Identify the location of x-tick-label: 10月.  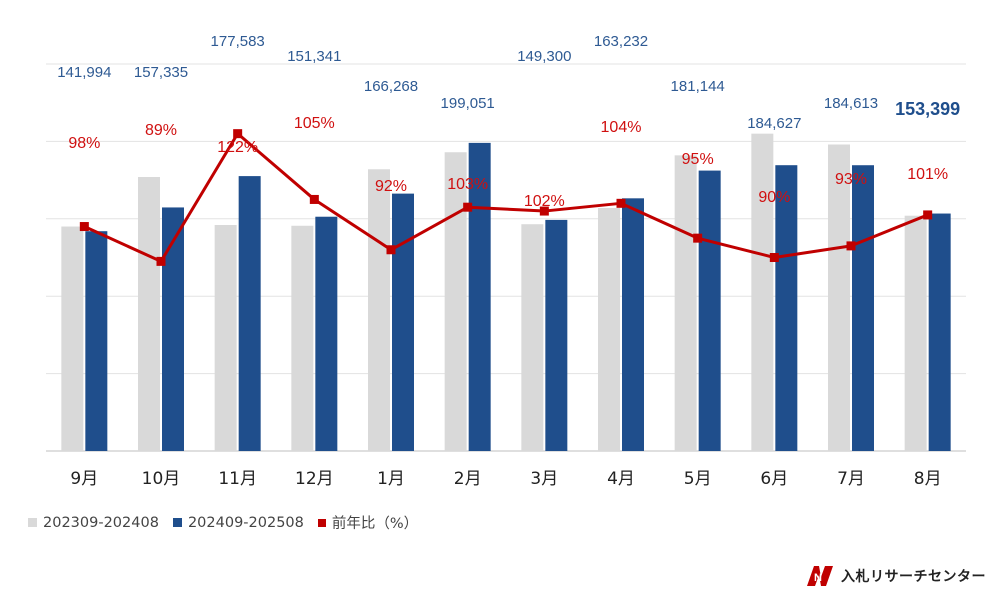
(161, 479).